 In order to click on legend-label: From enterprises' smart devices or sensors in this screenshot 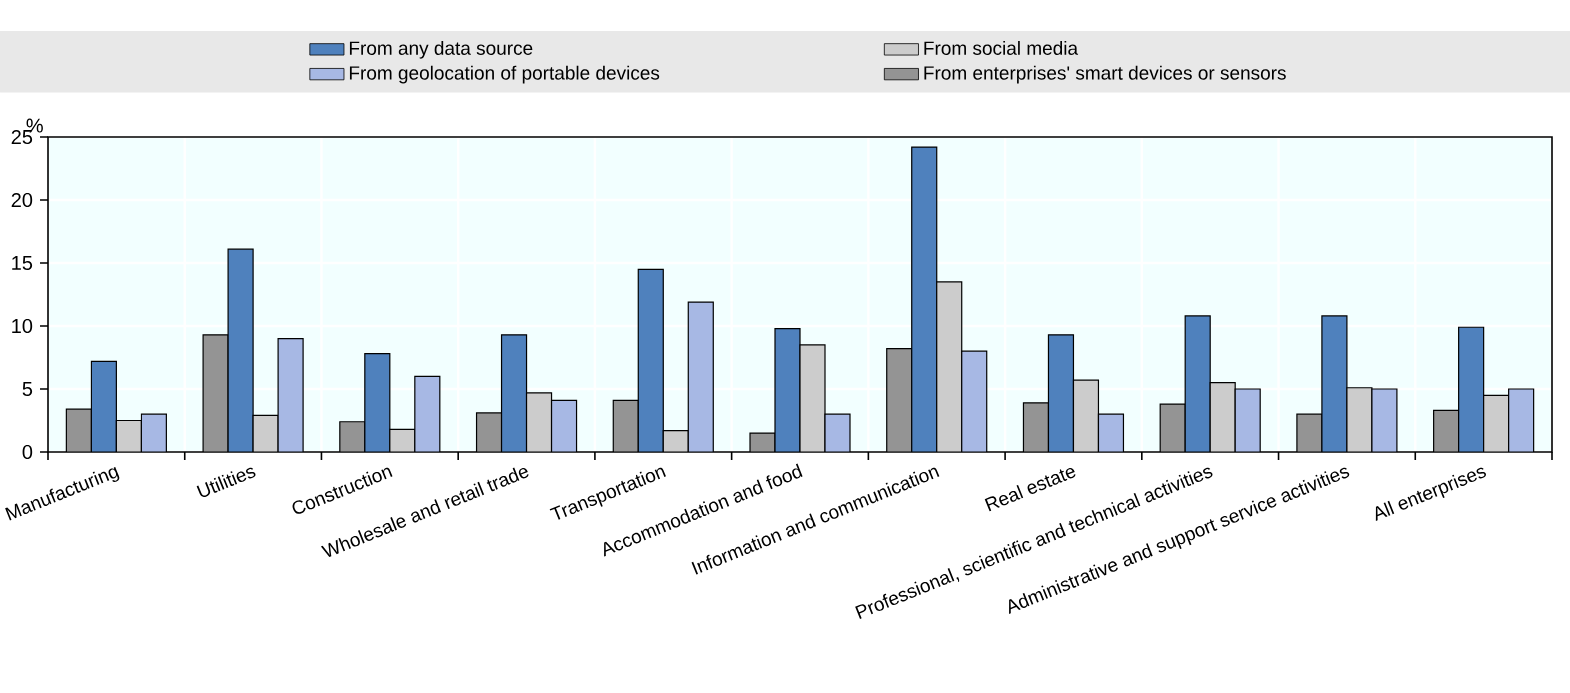, I will do `click(1105, 74)`.